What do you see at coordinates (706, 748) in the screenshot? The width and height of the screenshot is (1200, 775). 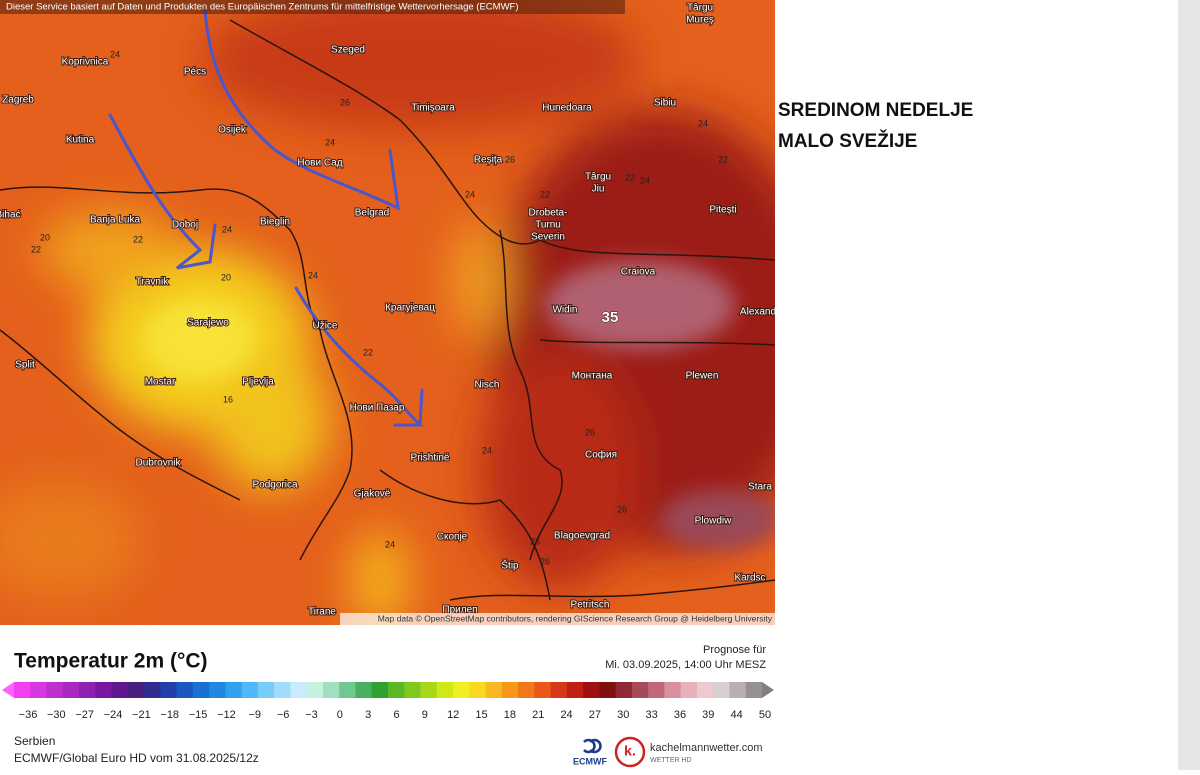 I see `logo-text: kachelmannwetter.com` at bounding box center [706, 748].